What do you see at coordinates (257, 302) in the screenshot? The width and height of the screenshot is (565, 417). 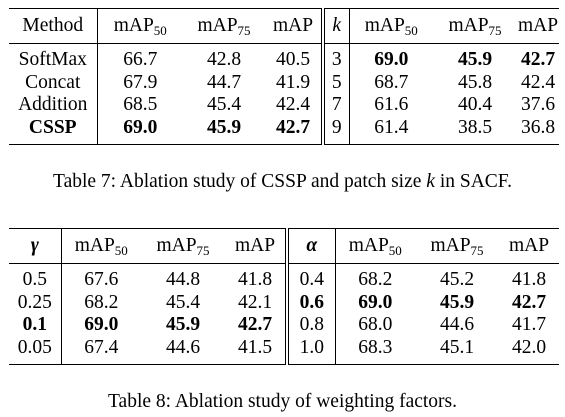 I see `cell-map: 42.1` at bounding box center [257, 302].